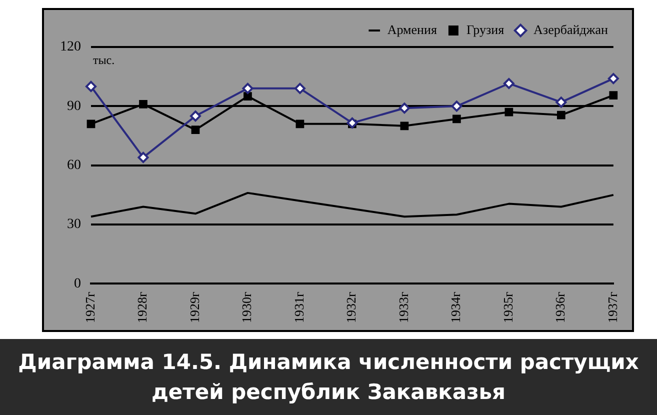 This screenshot has height=415, width=657. What do you see at coordinates (351, 308) in the screenshot?
I see `x-tick-label: 1932г` at bounding box center [351, 308].